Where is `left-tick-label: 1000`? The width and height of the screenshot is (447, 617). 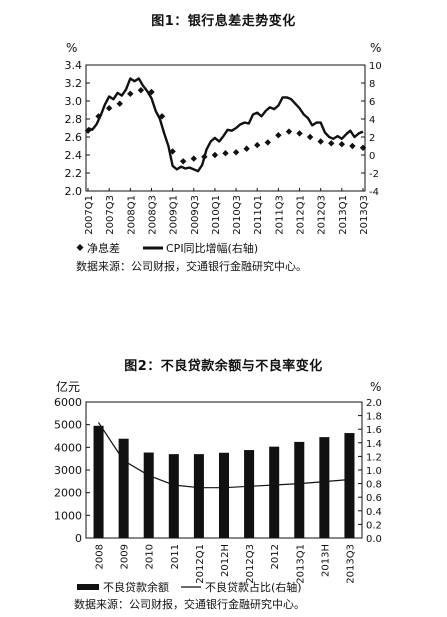 left-tick-label: 1000 is located at coordinates (68, 515).